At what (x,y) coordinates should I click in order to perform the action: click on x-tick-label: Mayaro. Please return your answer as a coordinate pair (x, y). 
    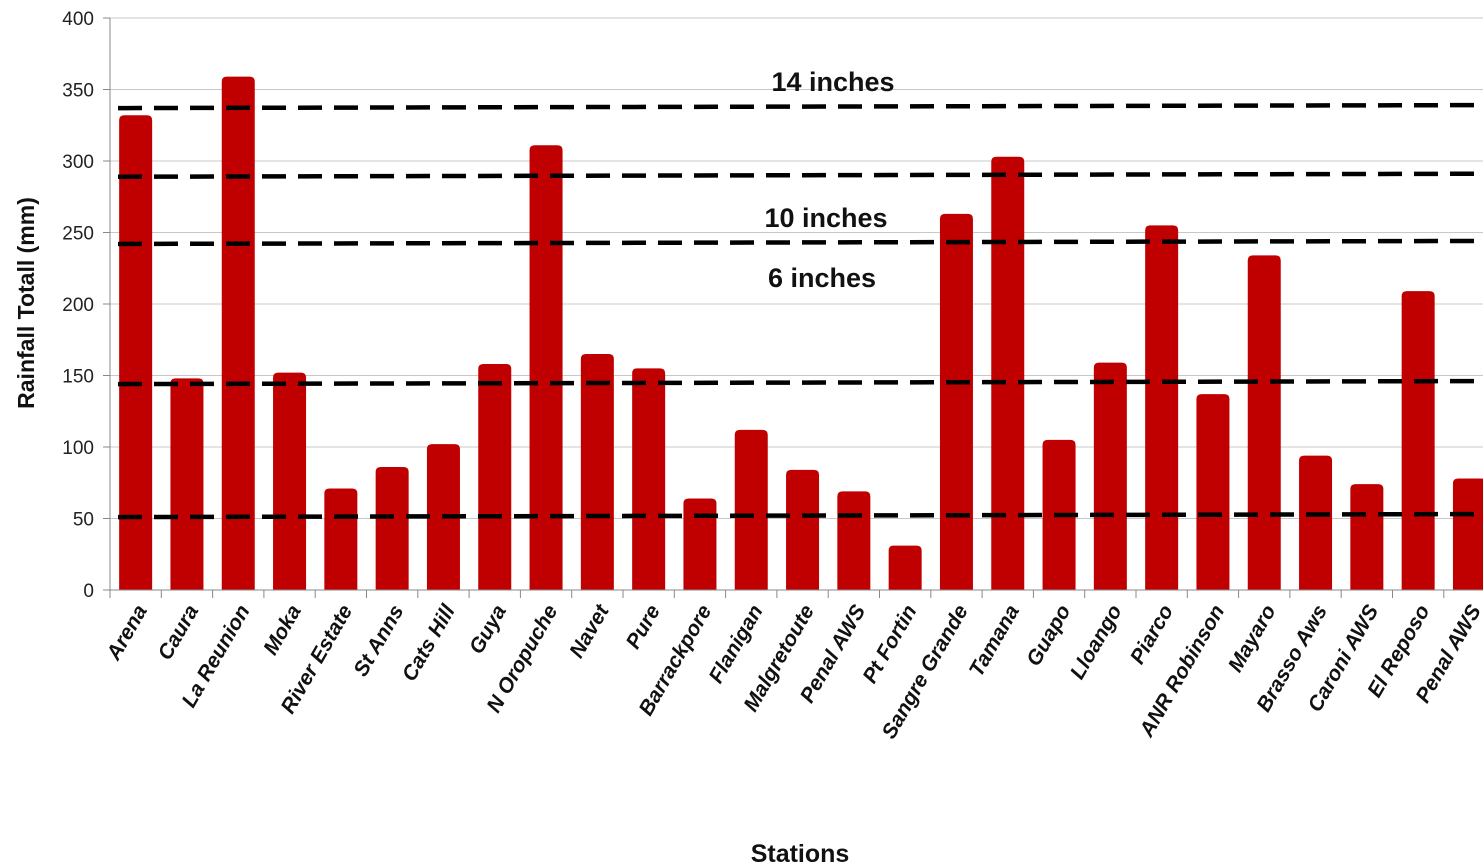
    Looking at the image, I should click on (1252, 638).